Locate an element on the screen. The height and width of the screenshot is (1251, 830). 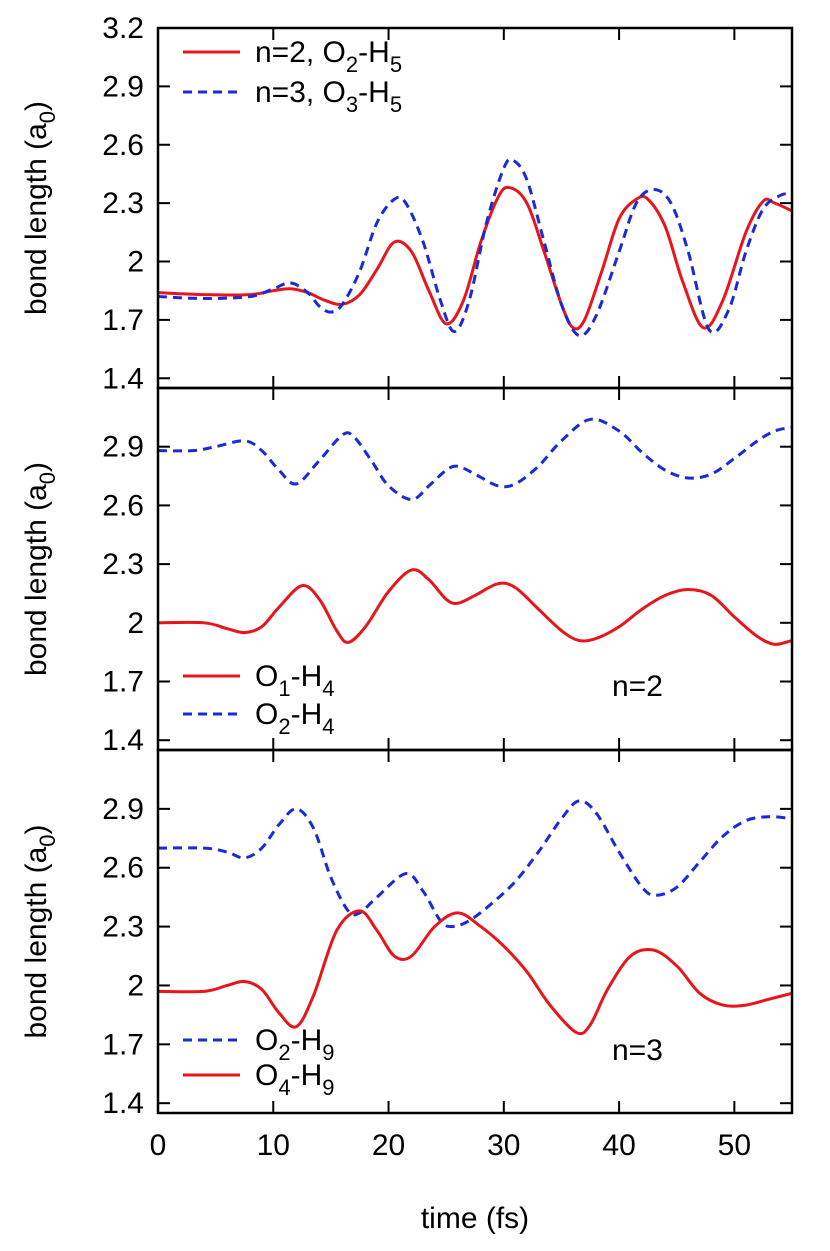
xtick-label: 30 is located at coordinates (503, 1145).